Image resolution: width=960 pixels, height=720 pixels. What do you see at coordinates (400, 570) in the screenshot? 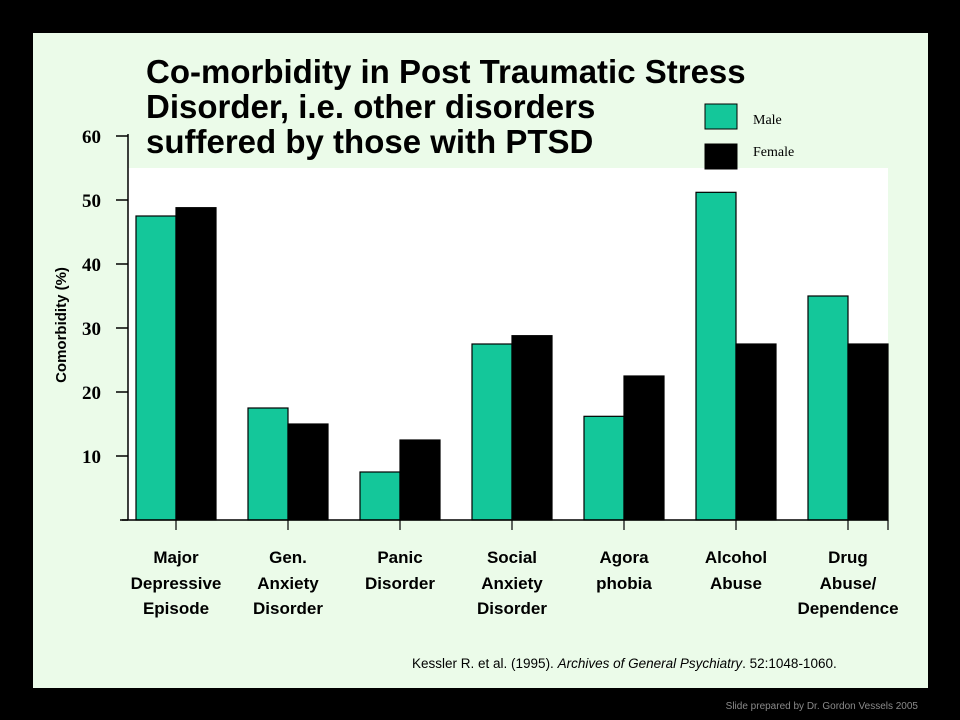
I see `x-category-label-3: Panic Disorder` at bounding box center [400, 570].